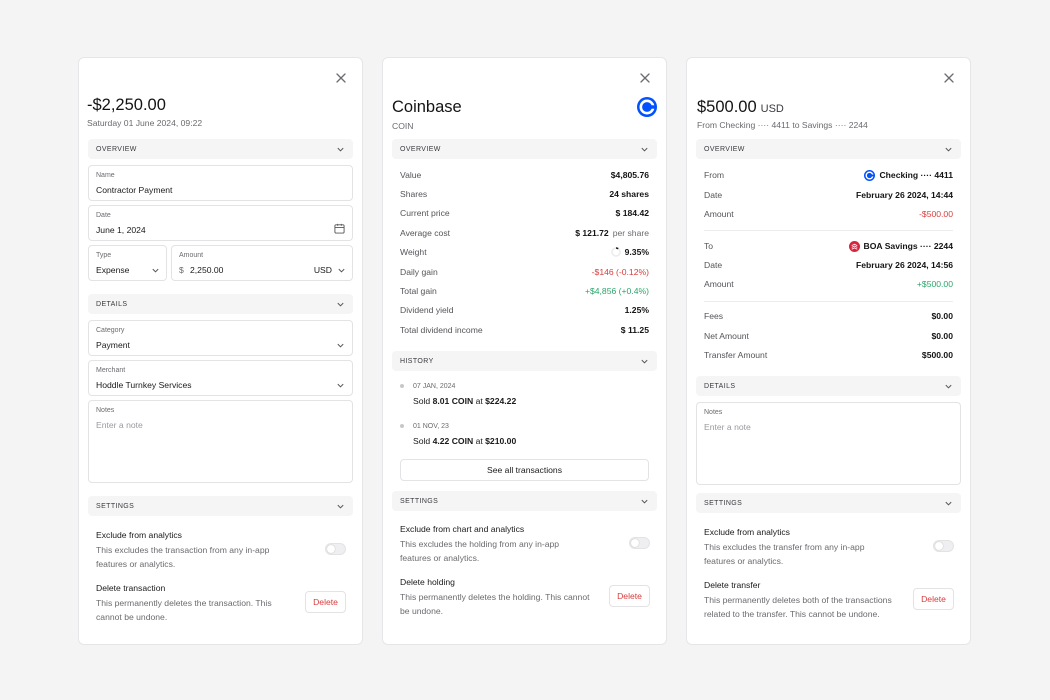 Image resolution: width=1050 pixels, height=700 pixels. What do you see at coordinates (501, 401) in the screenshot?
I see `history-price: $224.22` at bounding box center [501, 401].